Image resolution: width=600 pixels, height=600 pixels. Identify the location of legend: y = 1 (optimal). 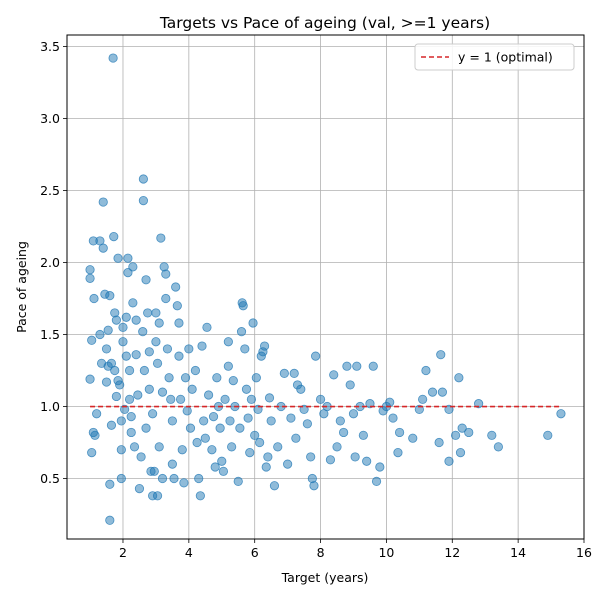
(494, 57).